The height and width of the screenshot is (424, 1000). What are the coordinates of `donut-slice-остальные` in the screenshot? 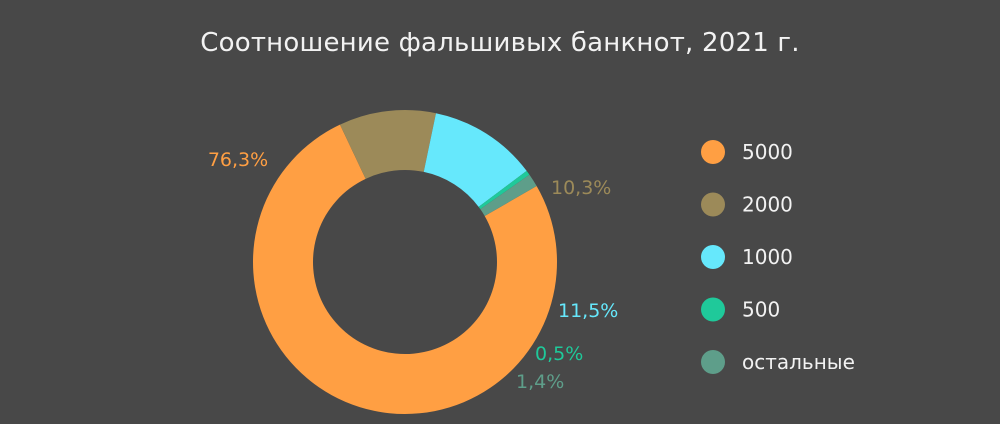 It's located at (508, 195).